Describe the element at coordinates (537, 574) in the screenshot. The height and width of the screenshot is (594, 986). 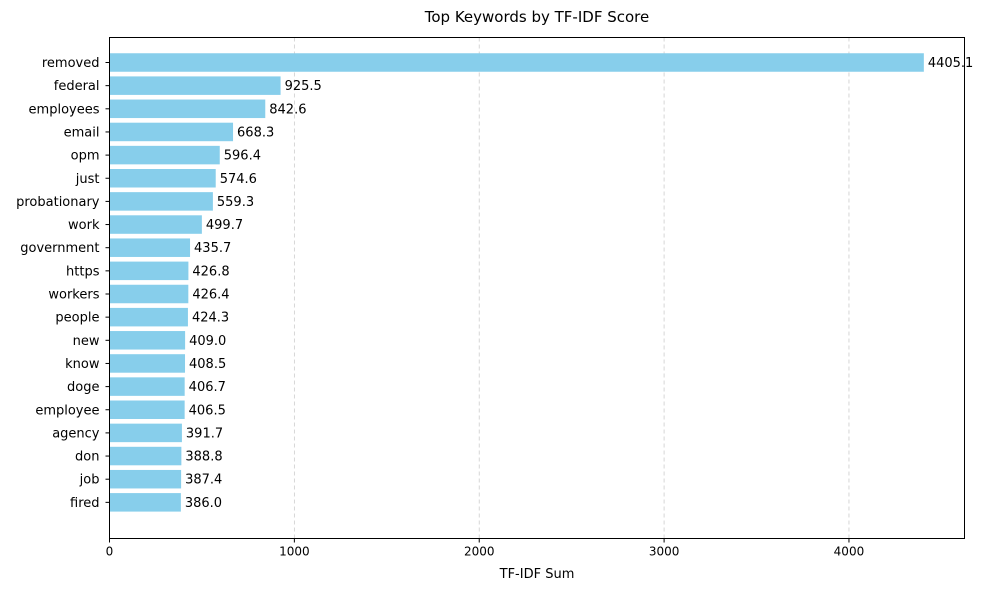
I see `x-axis-label: TF-IDF Sum` at that location.